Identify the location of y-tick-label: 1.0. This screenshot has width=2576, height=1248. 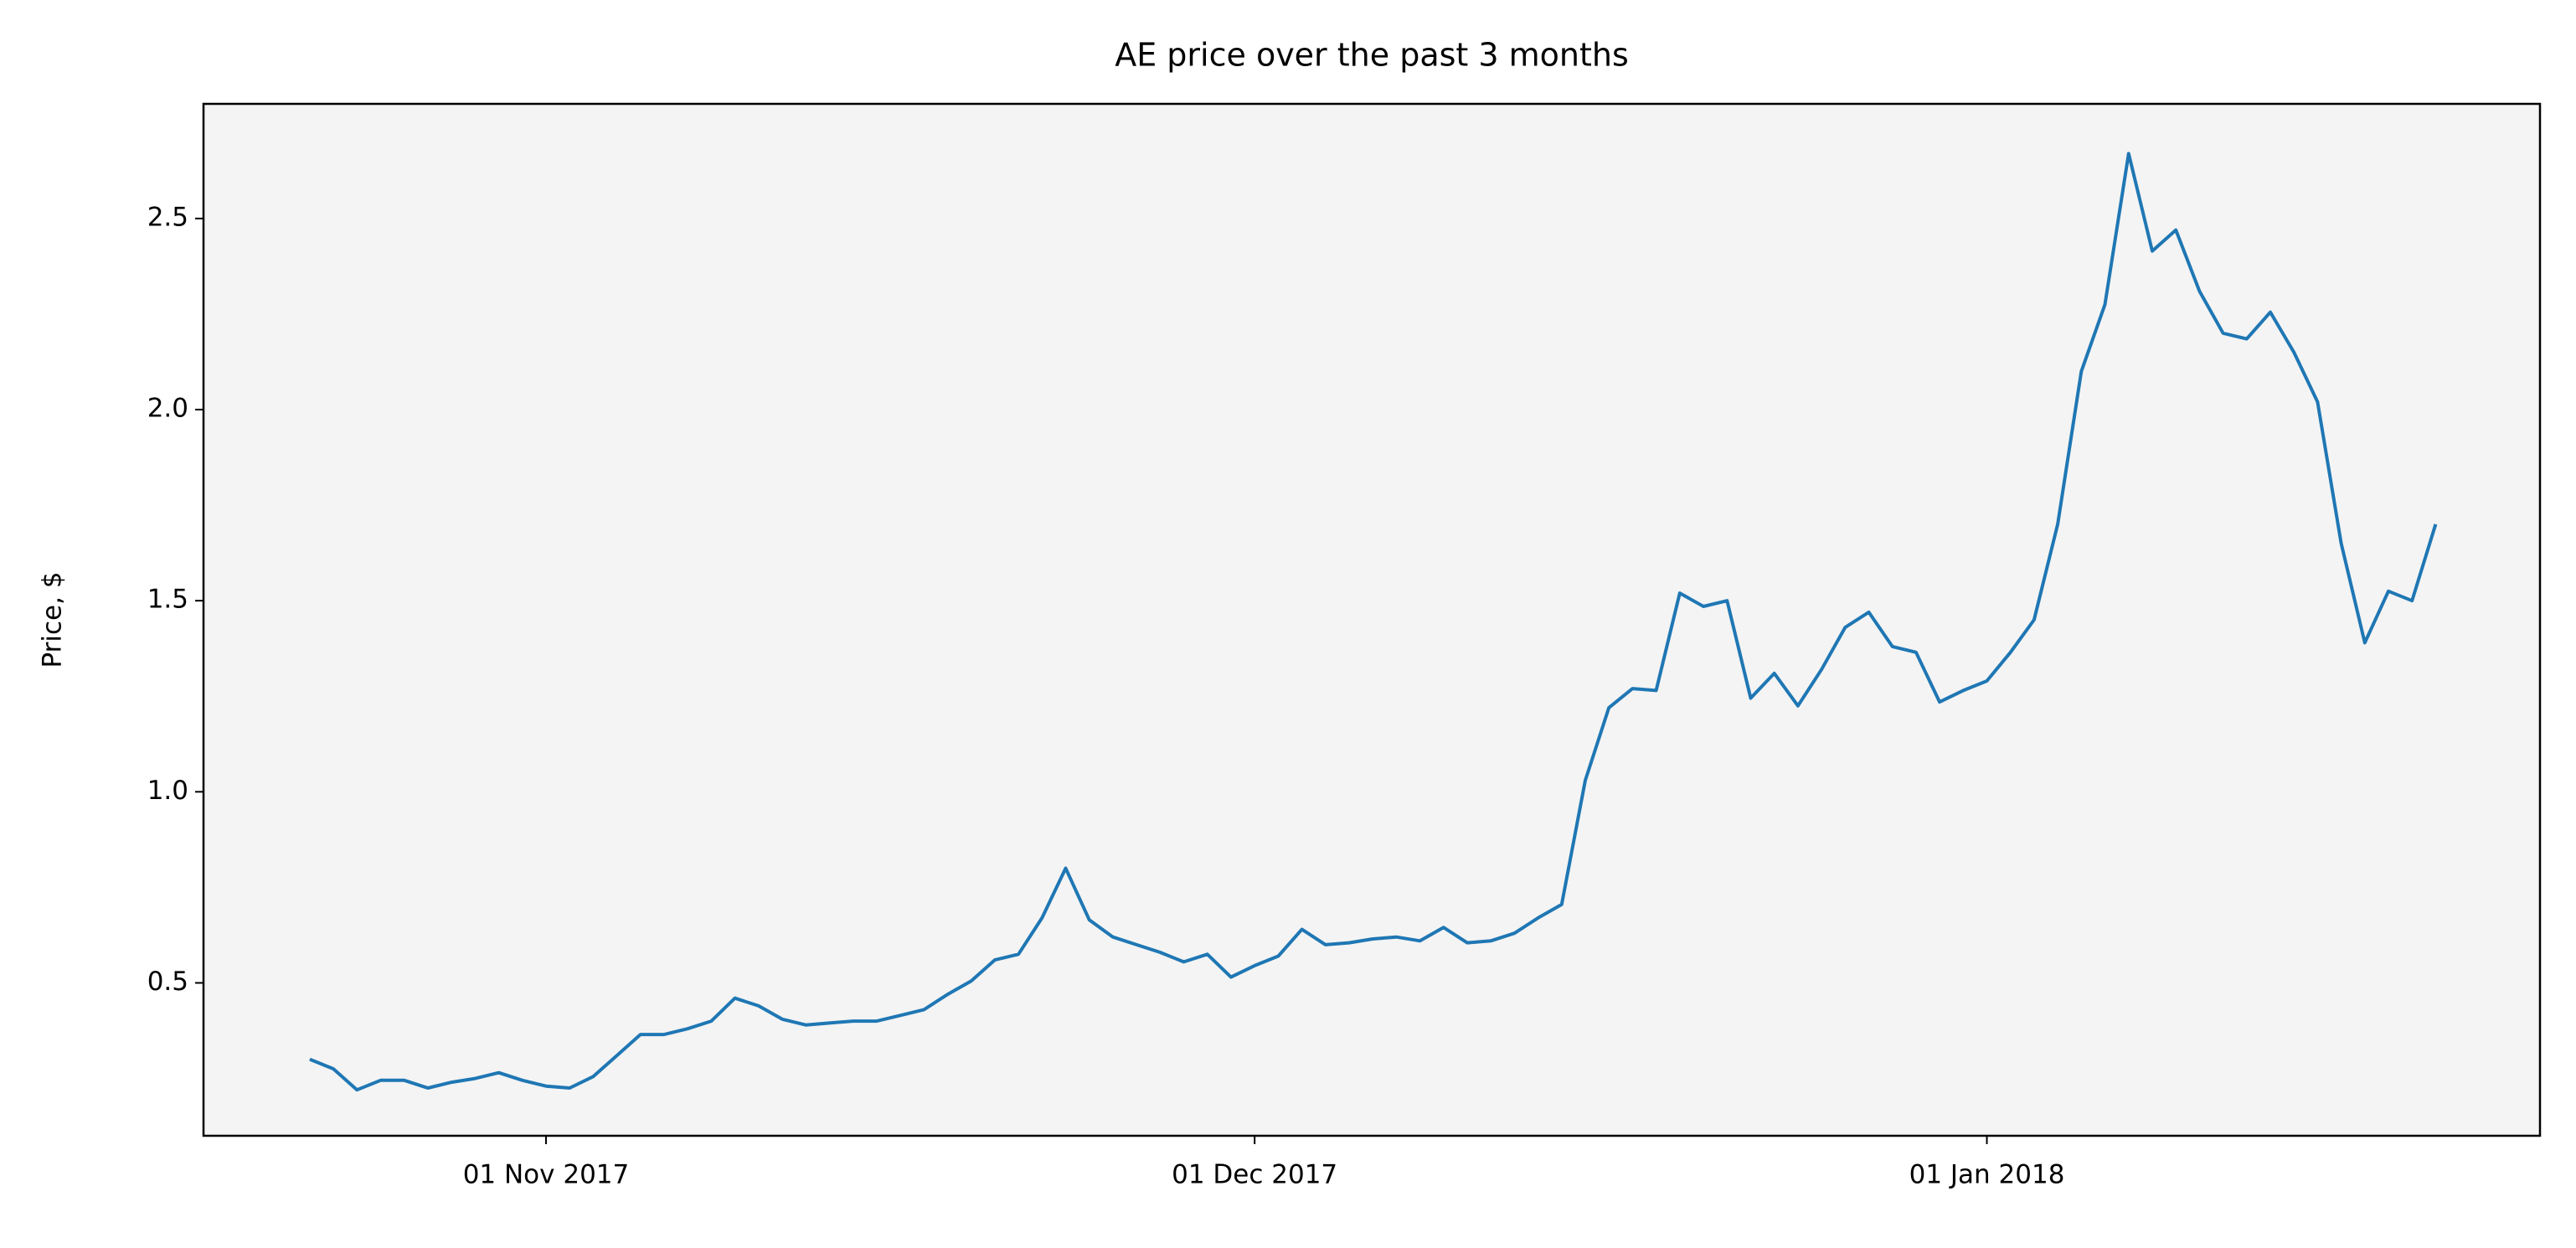
(167, 791).